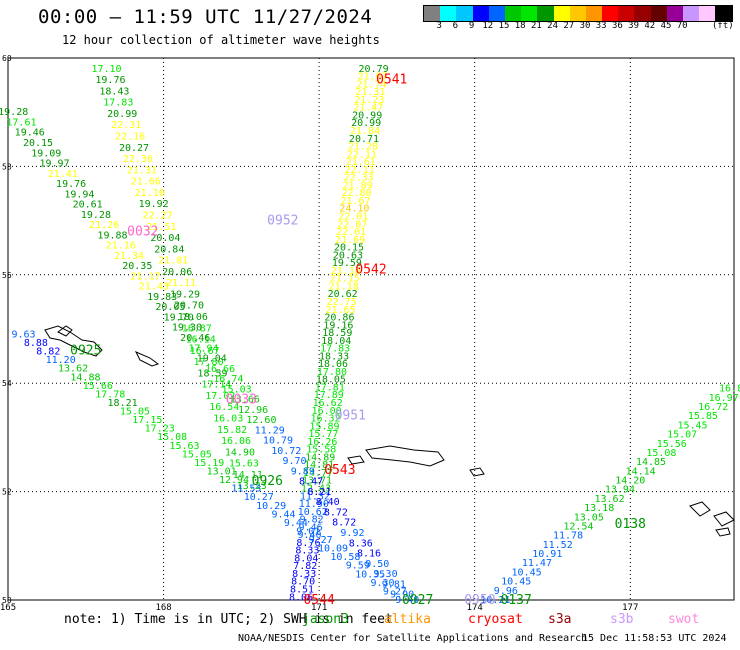 This screenshot has width=740, height=650. What do you see at coordinates (330, 387) in the screenshot?
I see `wave-height-value: 17.81` at bounding box center [330, 387].